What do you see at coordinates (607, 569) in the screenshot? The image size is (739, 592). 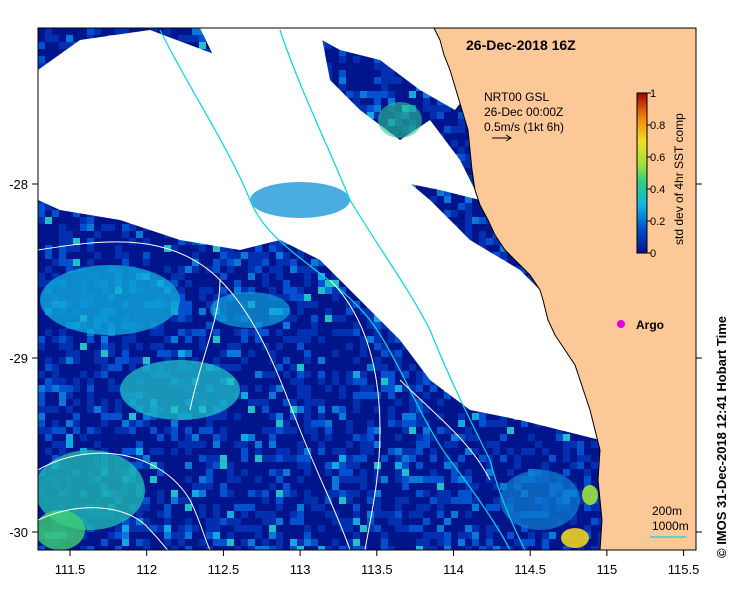 I see `x-tick-label: 115` at bounding box center [607, 569].